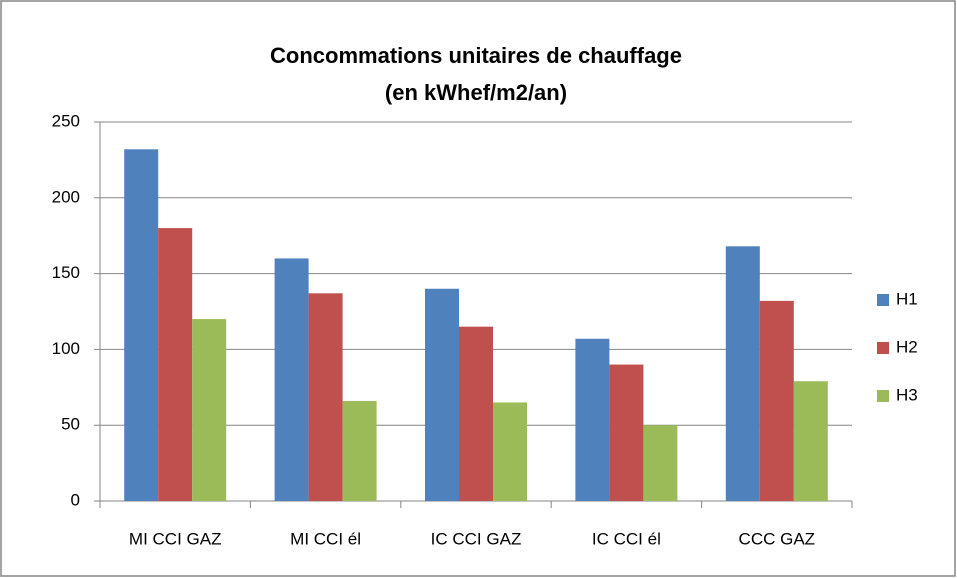 This screenshot has width=957, height=578. What do you see at coordinates (66, 120) in the screenshot?
I see `y-tick-label: 250` at bounding box center [66, 120].